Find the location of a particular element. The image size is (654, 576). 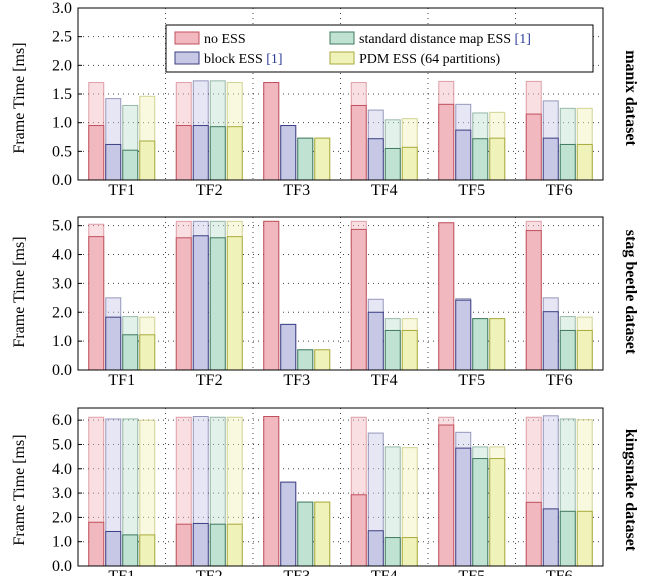

legend-ref: [1] is located at coordinates (274, 59).